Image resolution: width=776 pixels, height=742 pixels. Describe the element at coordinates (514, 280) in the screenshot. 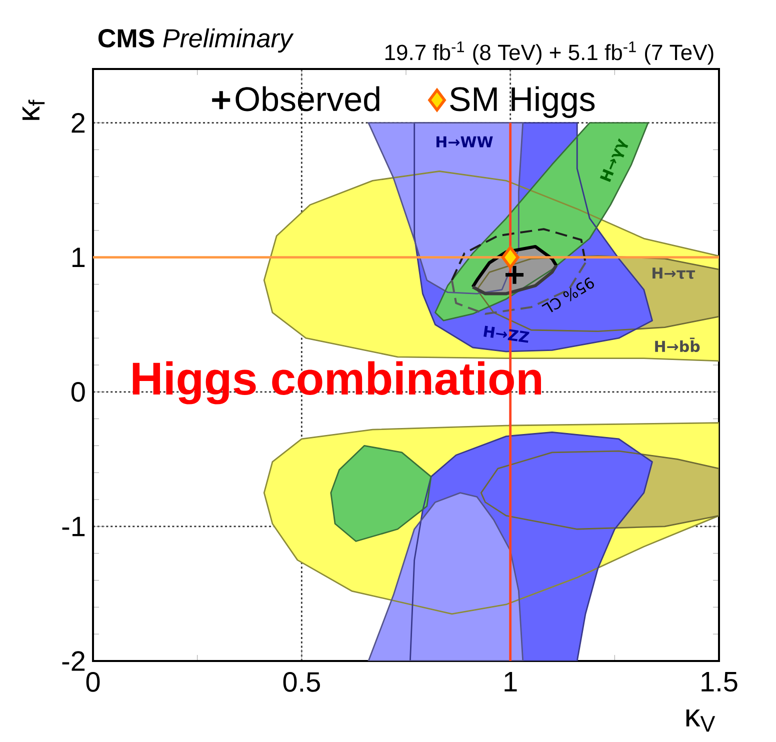

I see `line-series` at that location.